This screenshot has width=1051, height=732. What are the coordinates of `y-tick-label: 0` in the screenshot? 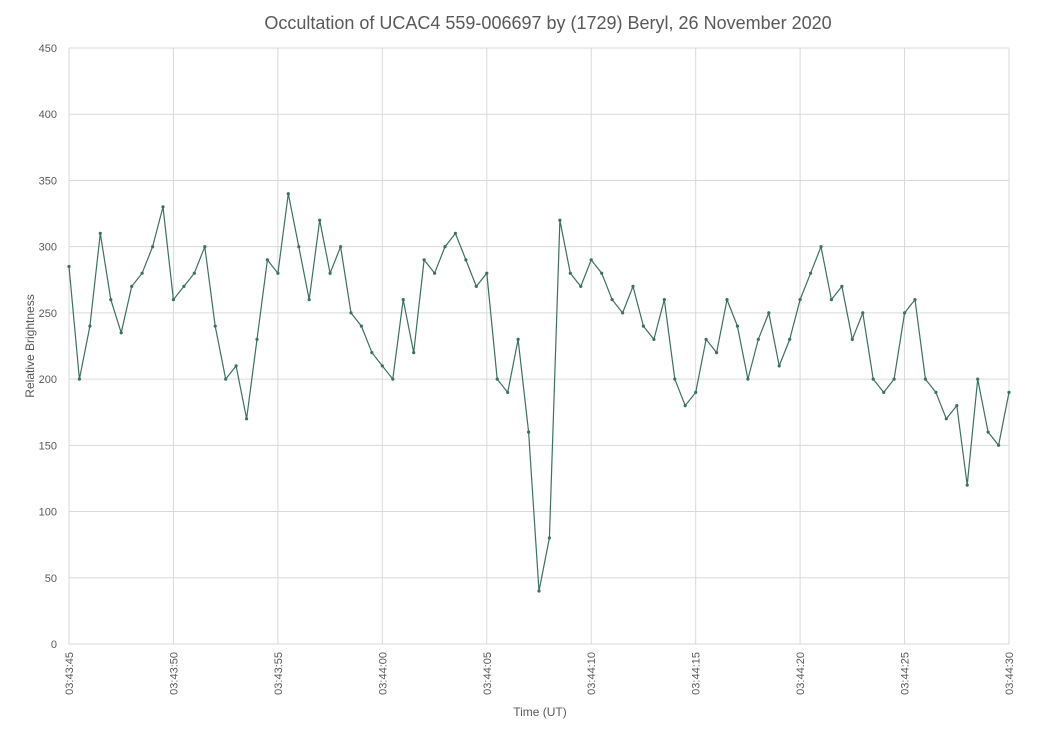 It's located at (54, 645).